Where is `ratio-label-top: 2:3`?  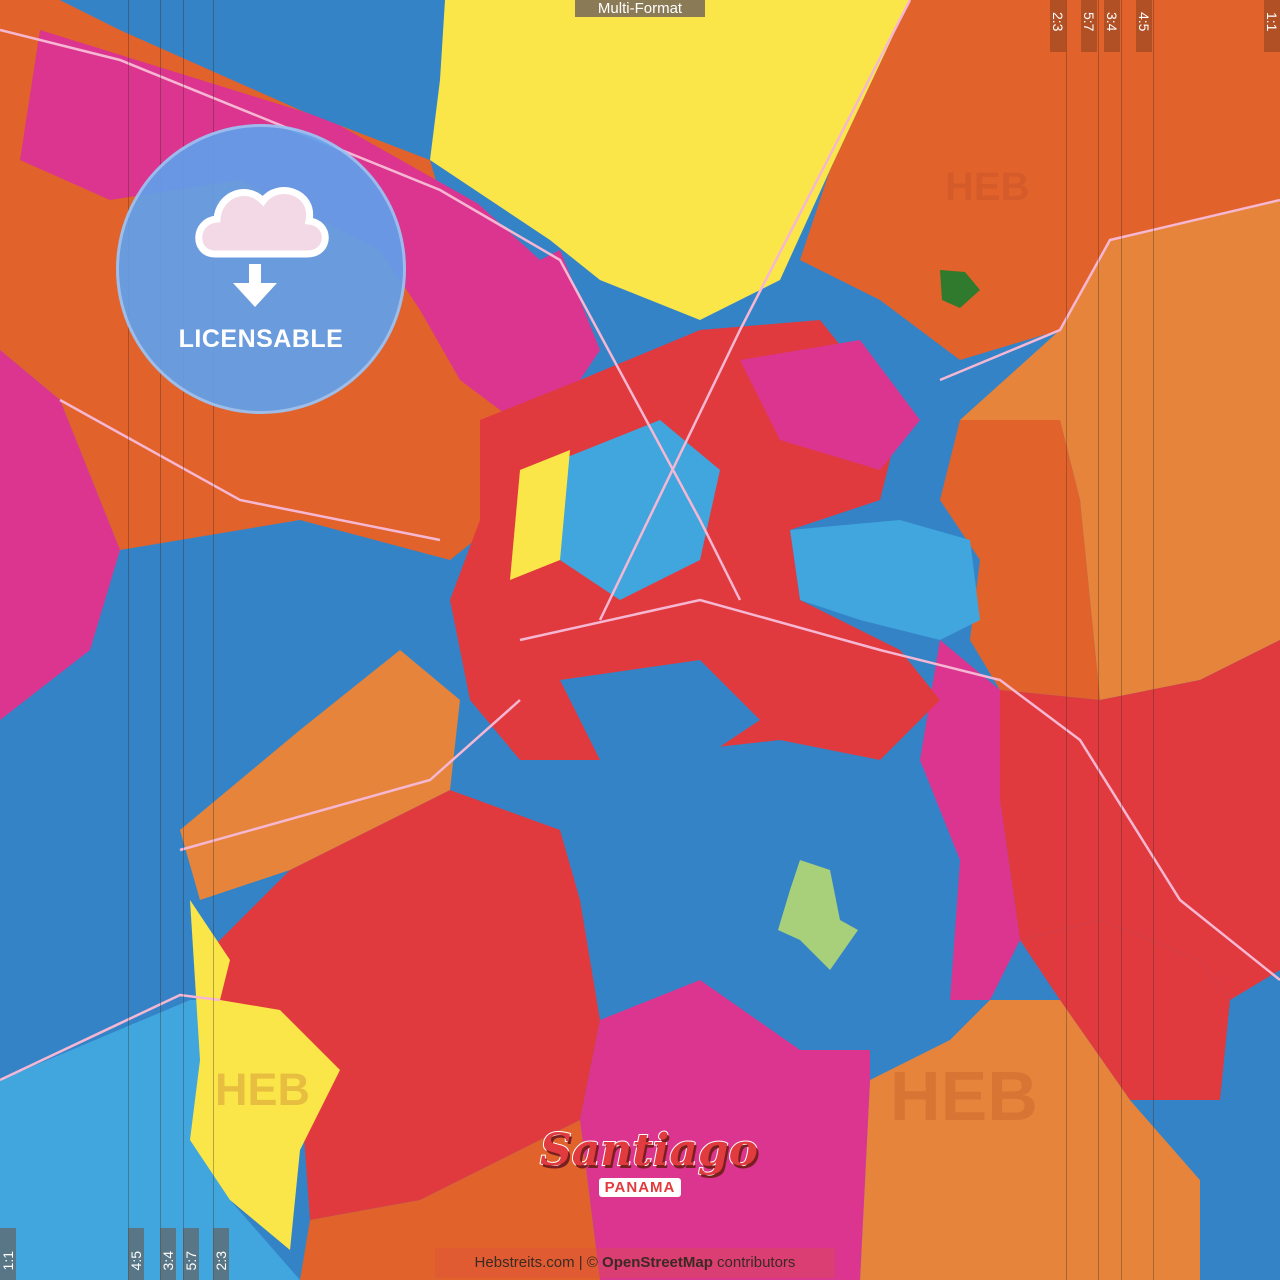 ratio-label-top: 2:3 is located at coordinates (1058, 26).